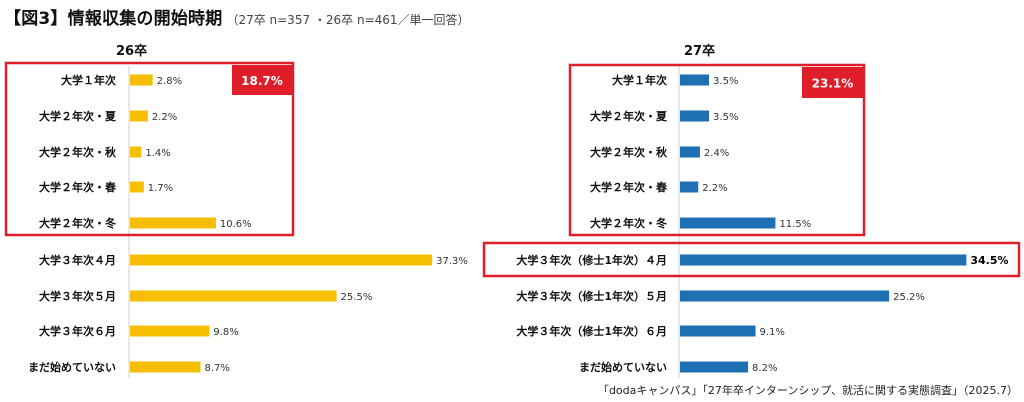  What do you see at coordinates (164, 117) in the screenshot?
I see `left-value-label: 2.2%` at bounding box center [164, 117].